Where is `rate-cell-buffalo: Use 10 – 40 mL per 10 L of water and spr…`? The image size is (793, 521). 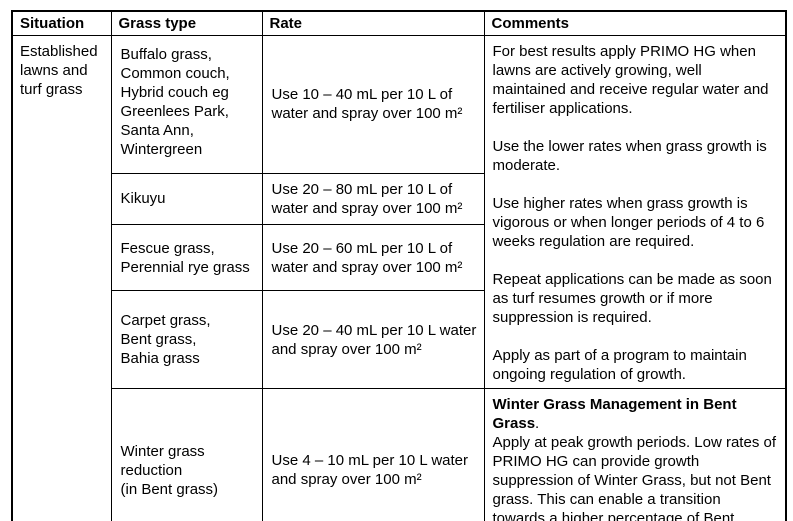
rate-cell-buffalo: Use 10 – 40 mL per 10 L of water and spr… is located at coordinates (373, 104).